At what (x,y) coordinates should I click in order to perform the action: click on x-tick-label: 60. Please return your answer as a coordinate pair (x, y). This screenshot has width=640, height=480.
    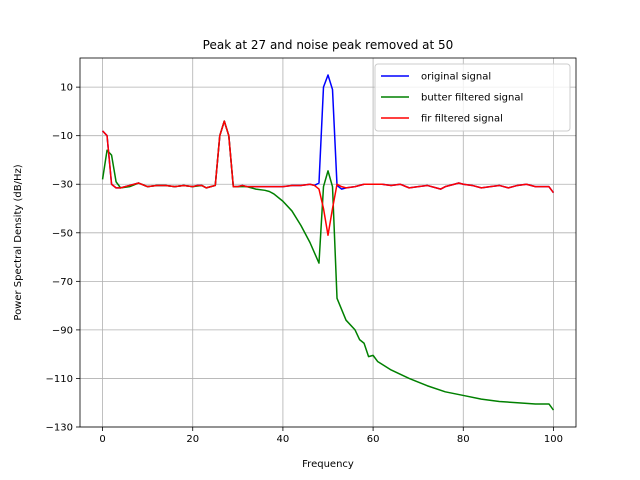
    Looking at the image, I should click on (373, 439).